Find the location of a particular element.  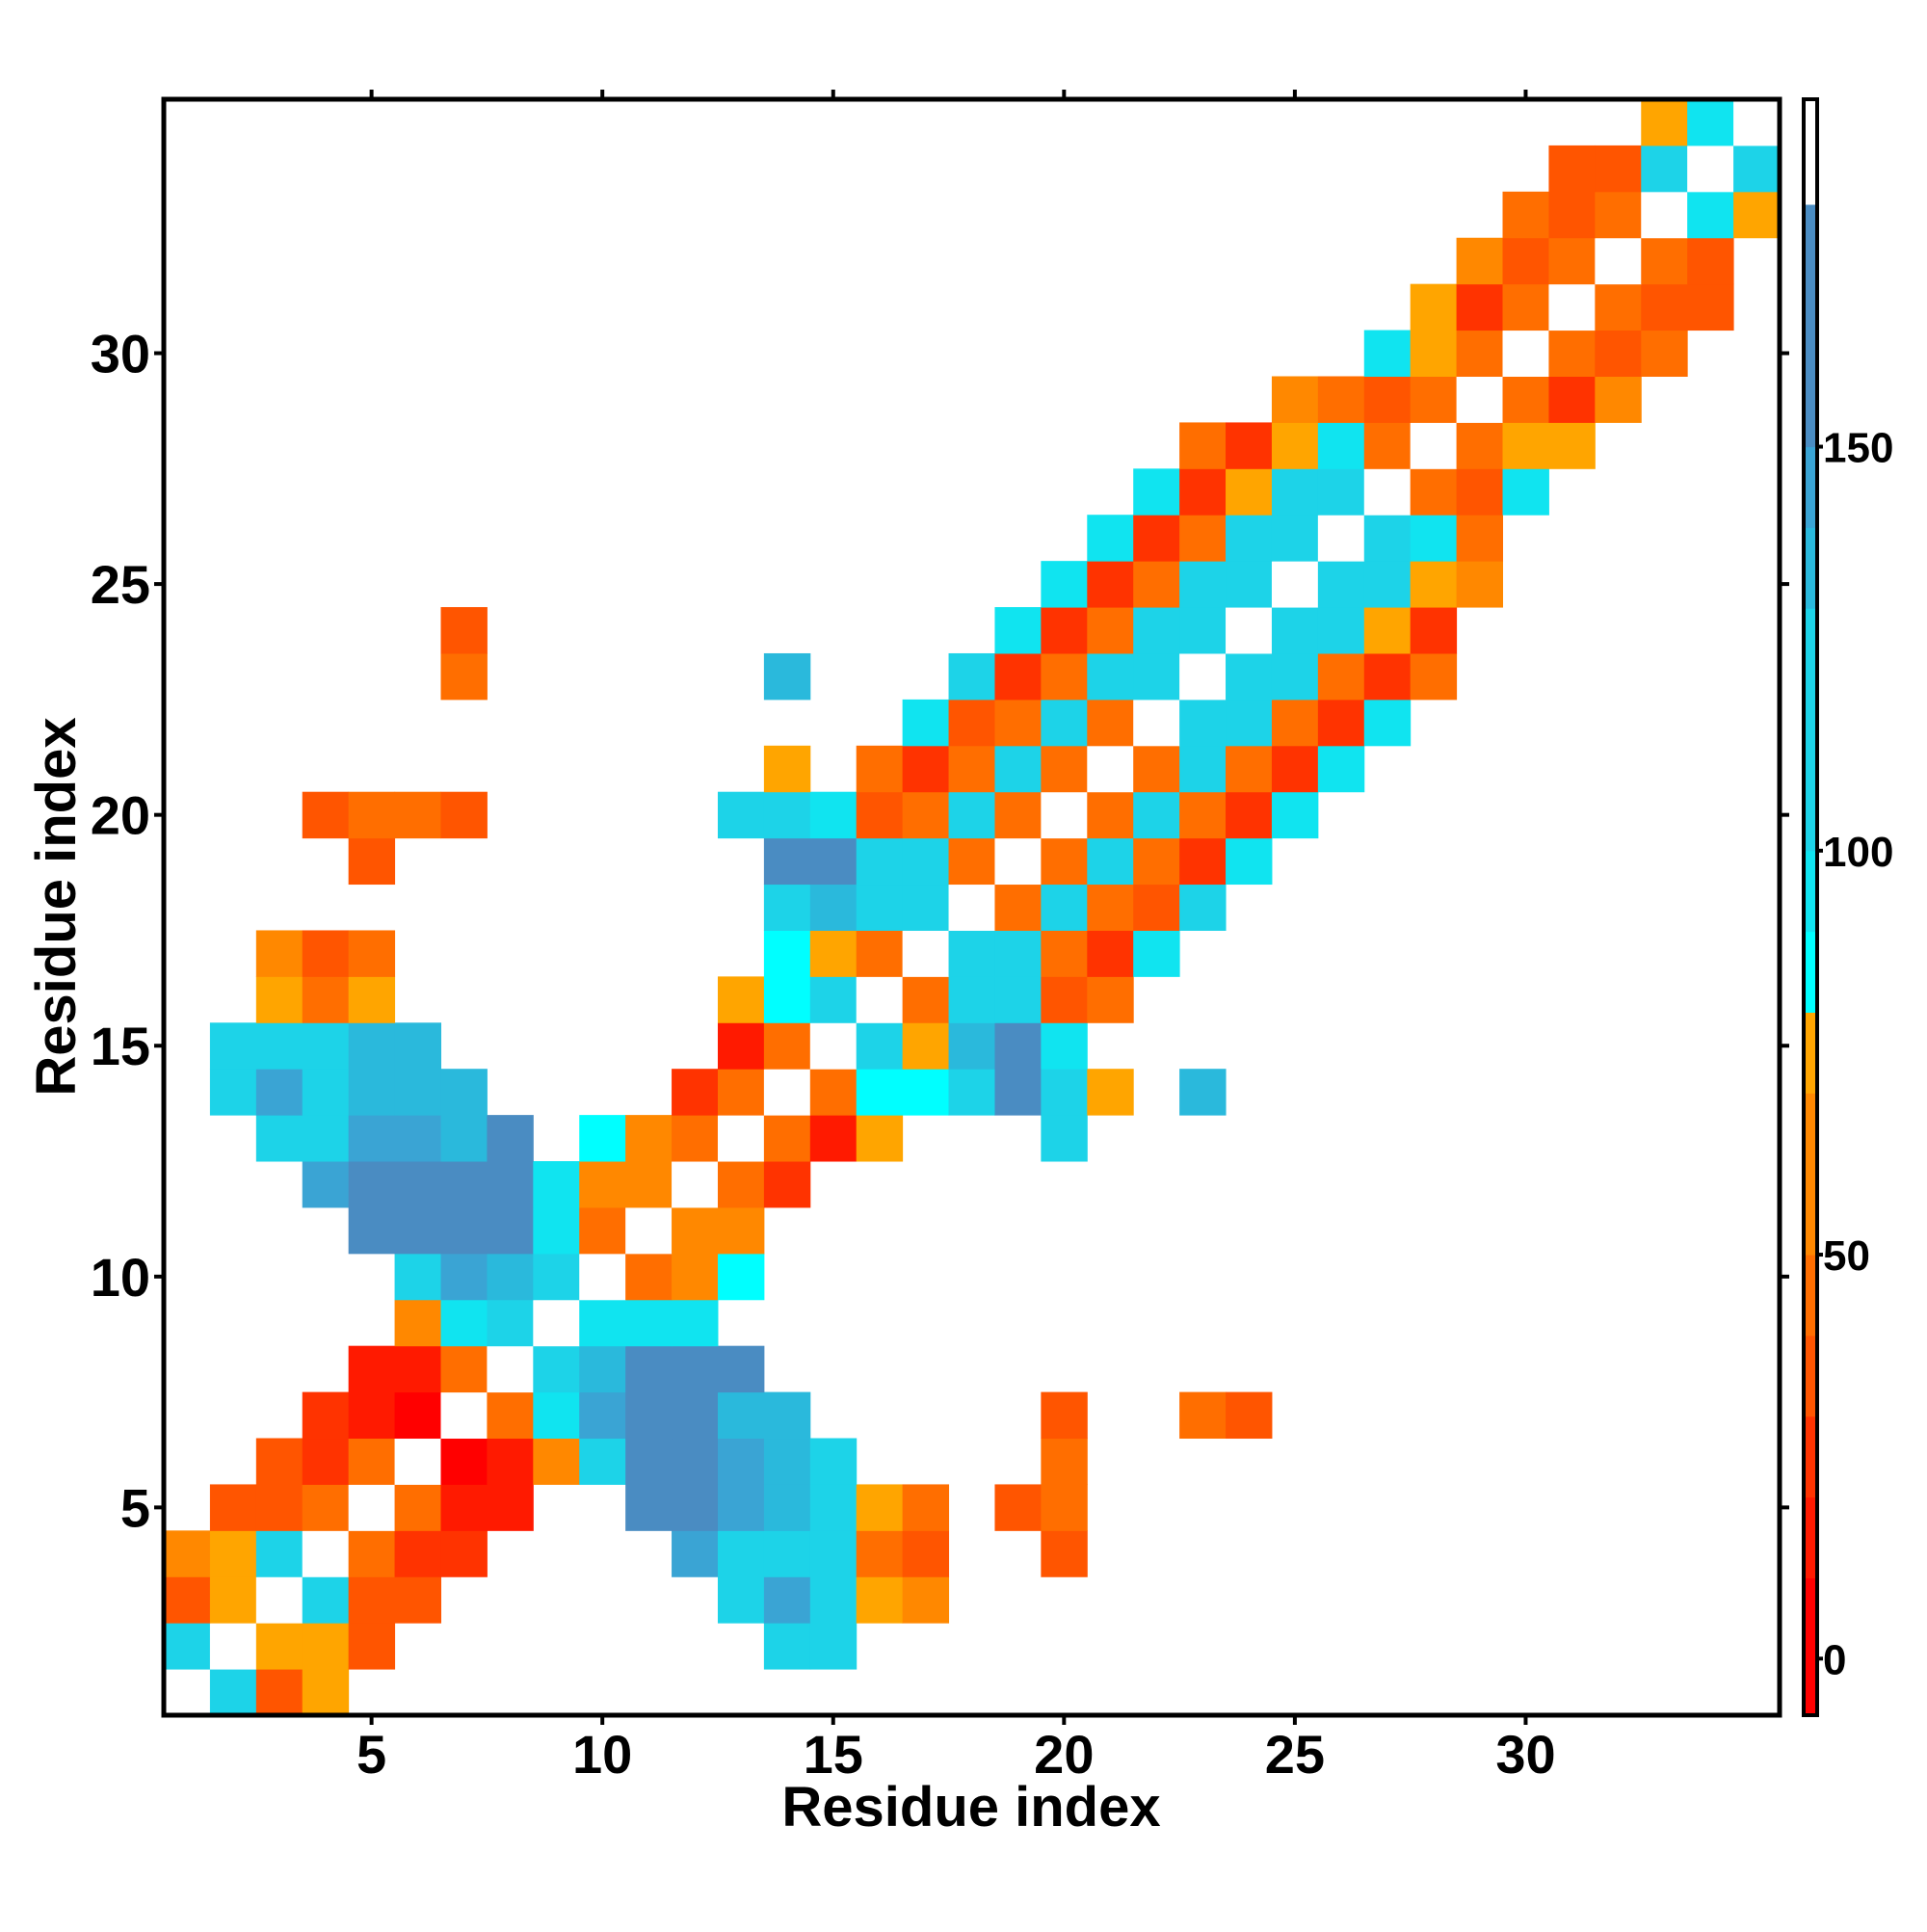

colorbar-tick-label: 0 is located at coordinates (1835, 1659).